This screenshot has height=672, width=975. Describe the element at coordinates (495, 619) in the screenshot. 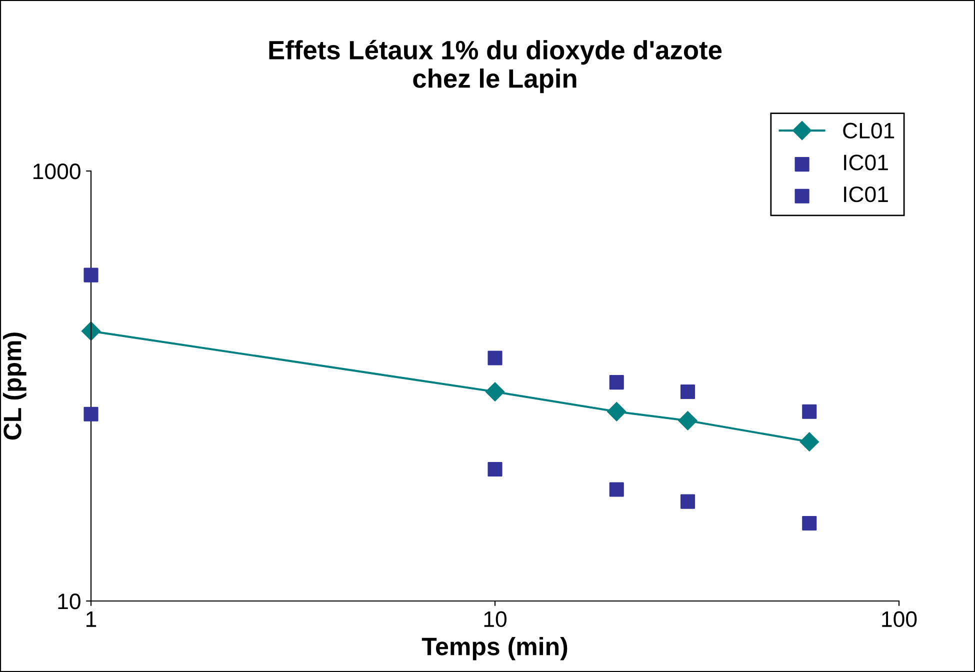

I see `x-tick-label: 10` at that location.